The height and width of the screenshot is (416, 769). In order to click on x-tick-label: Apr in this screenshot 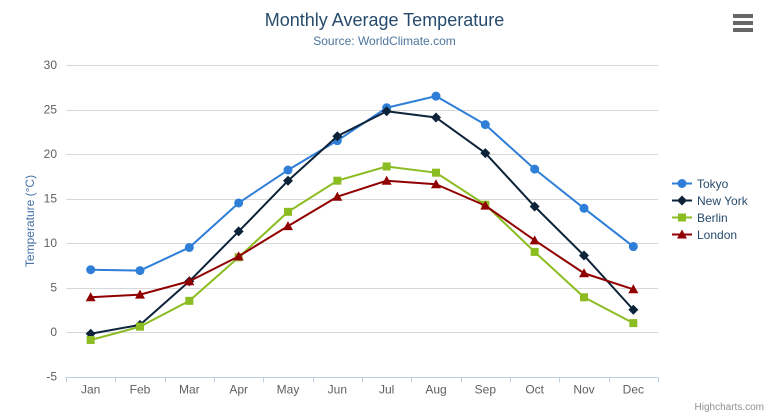, I will do `click(238, 390)`.